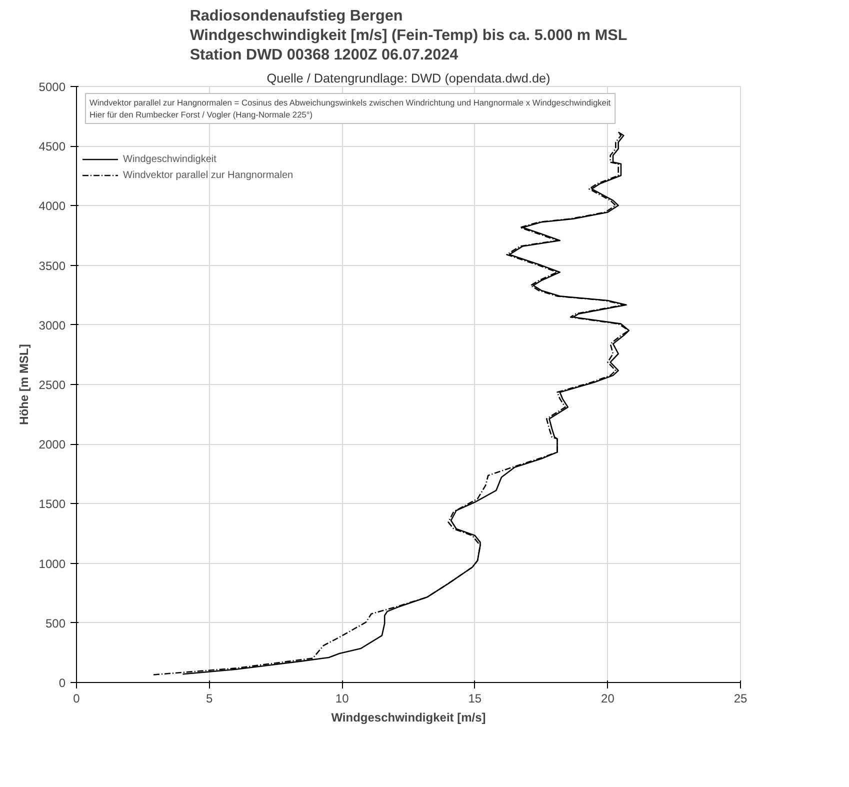  What do you see at coordinates (208, 175) in the screenshot?
I see `legend-label: Windvektor parallel zur Hangnormalen` at bounding box center [208, 175].